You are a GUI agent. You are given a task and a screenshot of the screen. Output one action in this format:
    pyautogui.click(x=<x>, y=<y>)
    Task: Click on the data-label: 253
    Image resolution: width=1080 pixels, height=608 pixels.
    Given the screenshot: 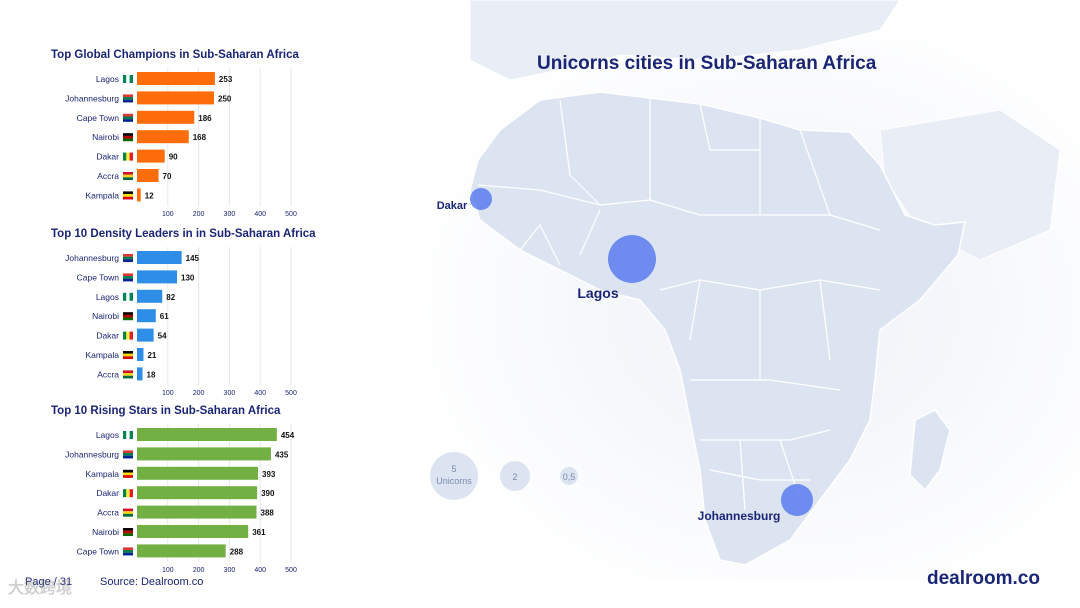 What is the action you would take?
    pyautogui.click(x=226, y=79)
    